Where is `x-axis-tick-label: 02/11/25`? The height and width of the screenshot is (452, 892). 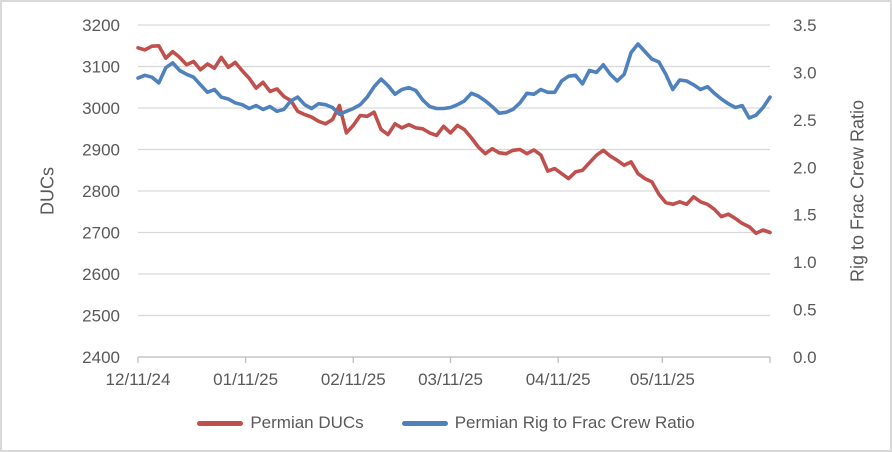 x-axis-tick-label: 02/11/25 is located at coordinates (353, 379).